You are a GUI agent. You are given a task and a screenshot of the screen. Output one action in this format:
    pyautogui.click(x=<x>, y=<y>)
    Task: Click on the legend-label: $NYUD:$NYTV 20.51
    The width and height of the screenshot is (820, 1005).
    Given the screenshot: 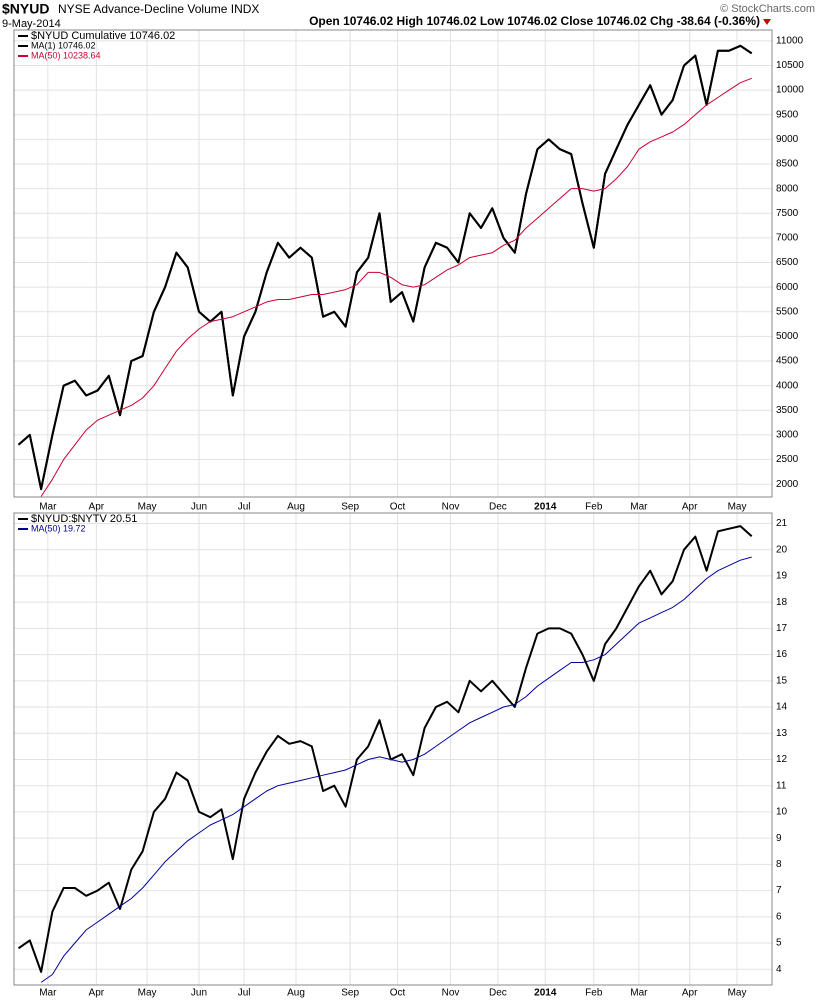 What is the action you would take?
    pyautogui.click(x=84, y=519)
    